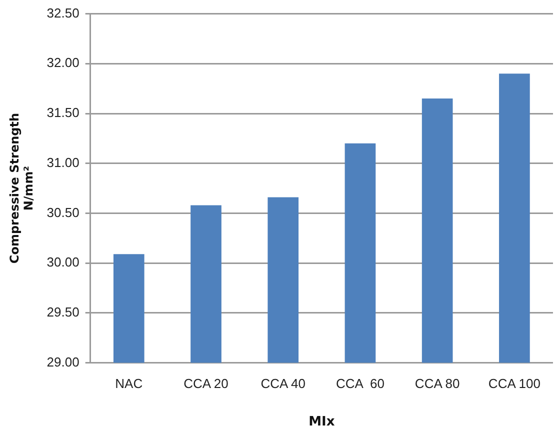 The width and height of the screenshot is (555, 438). I want to click on x-tick-label: CCA 100, so click(514, 384).